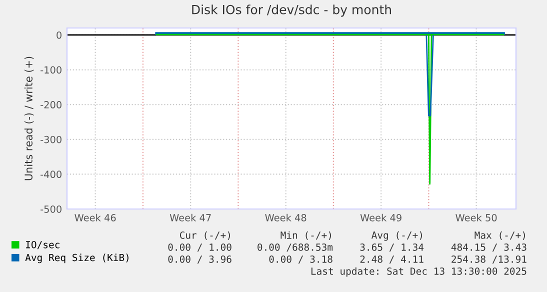  What do you see at coordinates (295, 247) in the screenshot?
I see `text: 0.00 /688.53m` at bounding box center [295, 247].